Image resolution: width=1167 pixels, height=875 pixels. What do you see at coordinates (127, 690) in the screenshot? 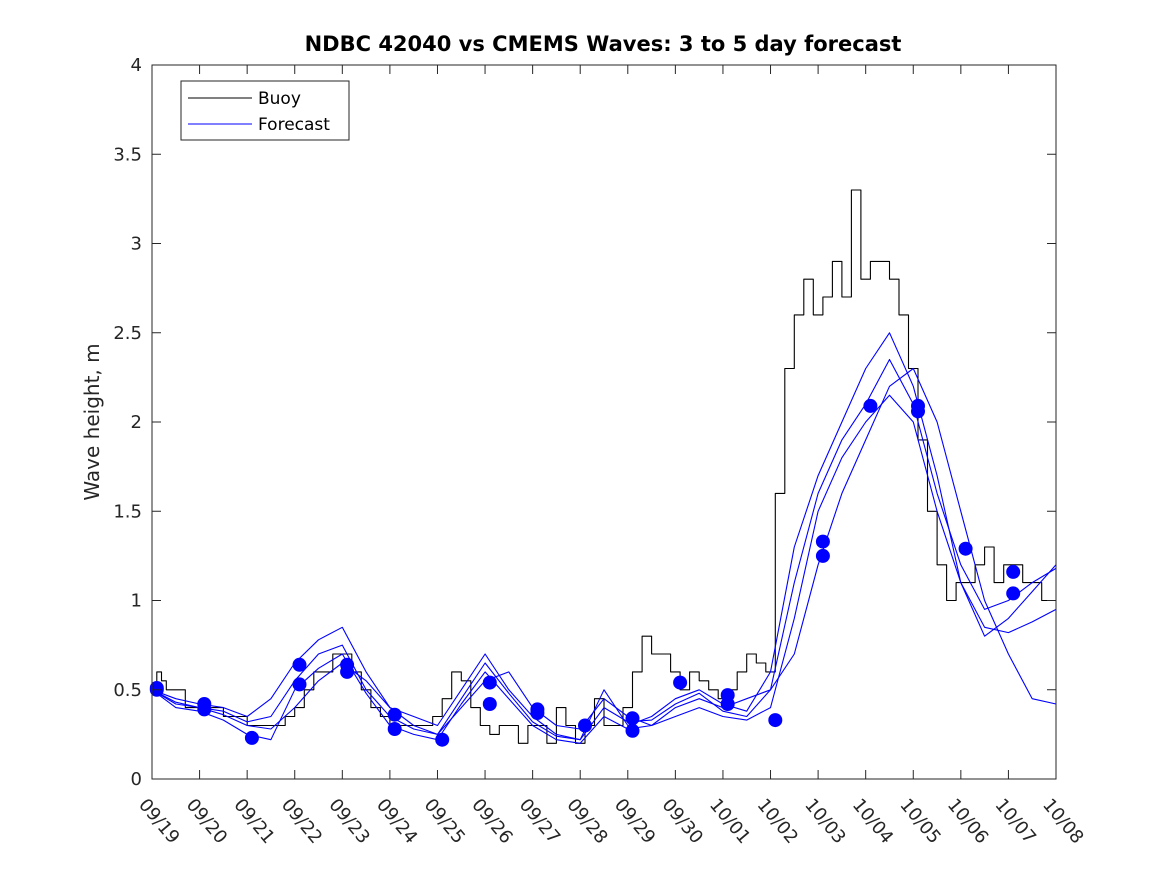
I see `y-tick-label: 0.5` at bounding box center [127, 690].